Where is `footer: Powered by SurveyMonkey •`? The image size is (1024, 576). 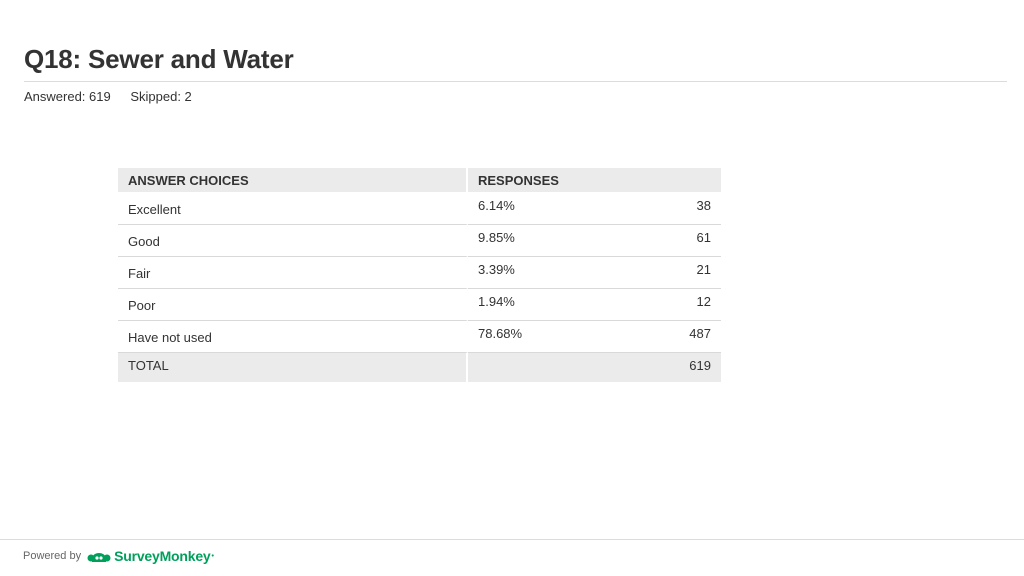
footer: Powered by SurveyMonkey • is located at coordinates (118, 556).